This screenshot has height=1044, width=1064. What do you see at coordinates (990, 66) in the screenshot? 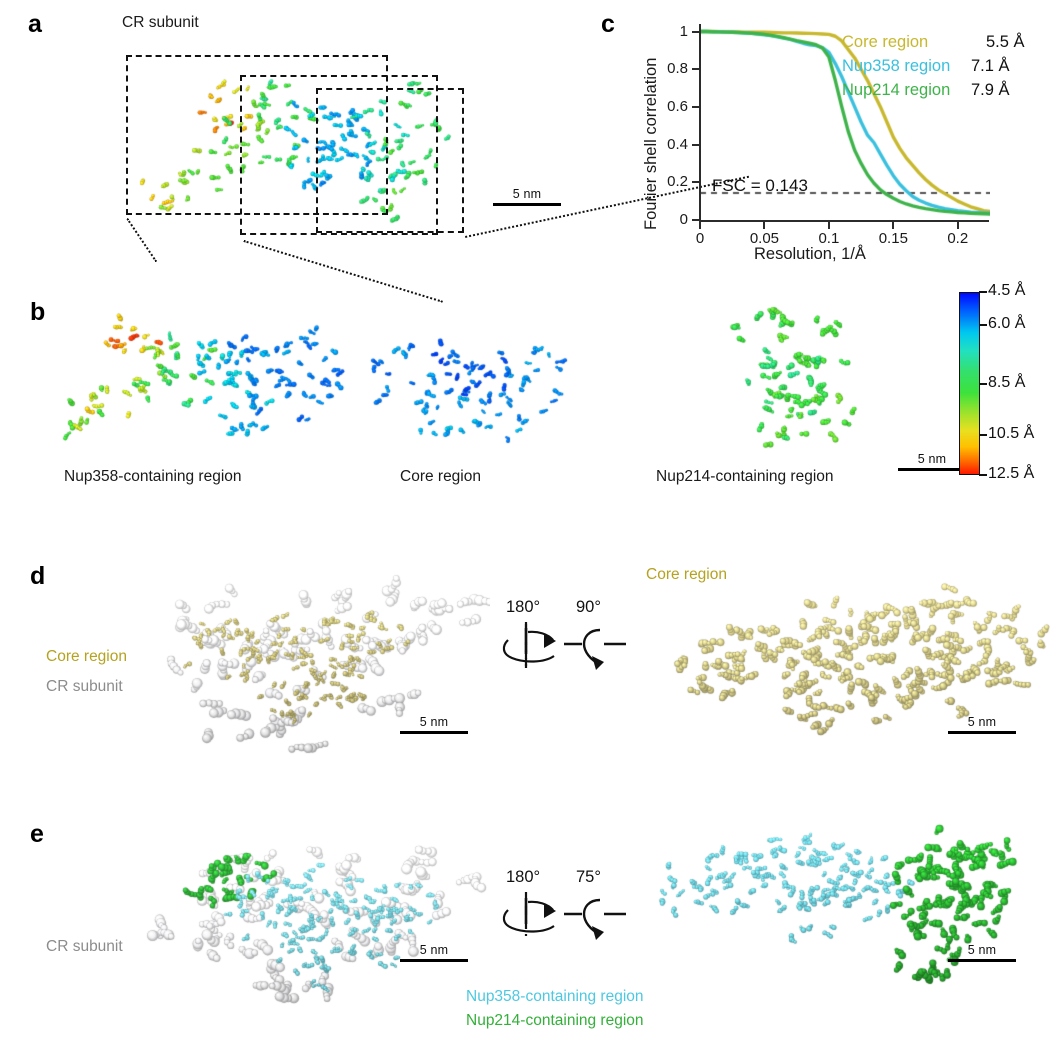
I see `fsc-legend-value-1: 7.1 Å` at bounding box center [990, 66].